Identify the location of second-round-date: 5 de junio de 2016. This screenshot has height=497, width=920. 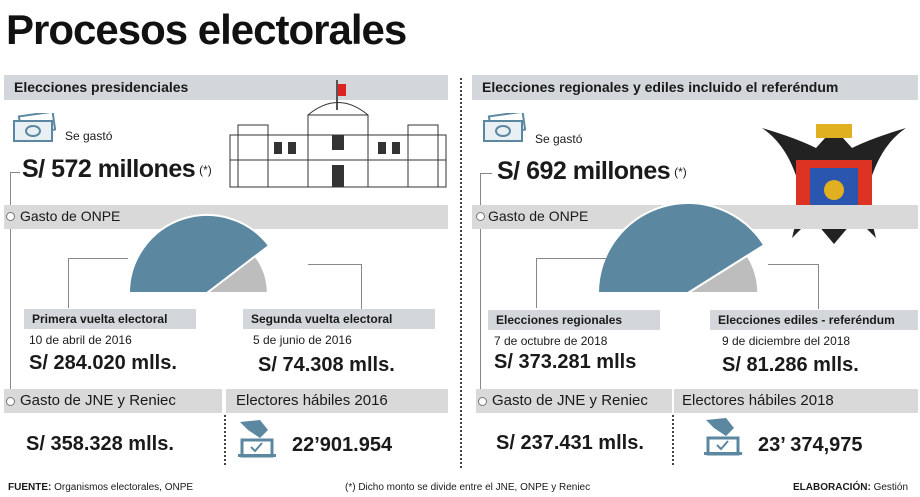
(302, 340).